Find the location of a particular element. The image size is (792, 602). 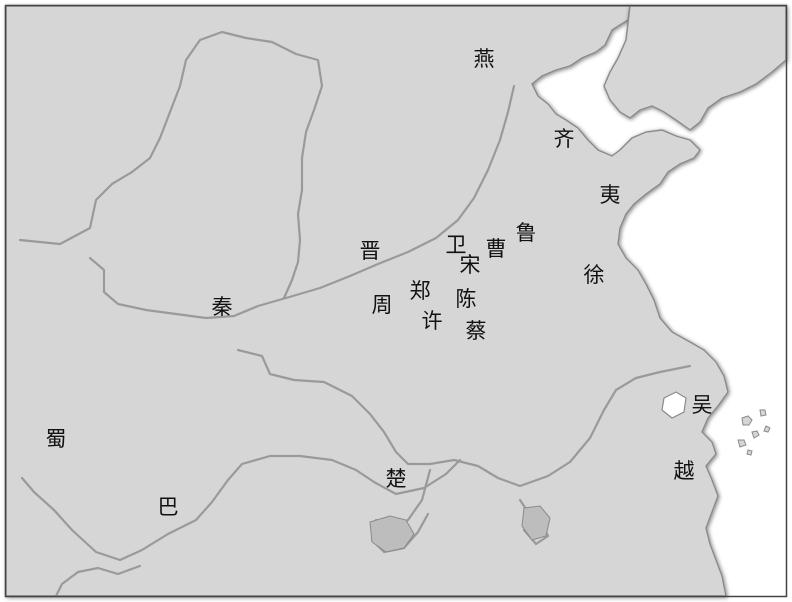

label-wei: 卫 is located at coordinates (456, 245).